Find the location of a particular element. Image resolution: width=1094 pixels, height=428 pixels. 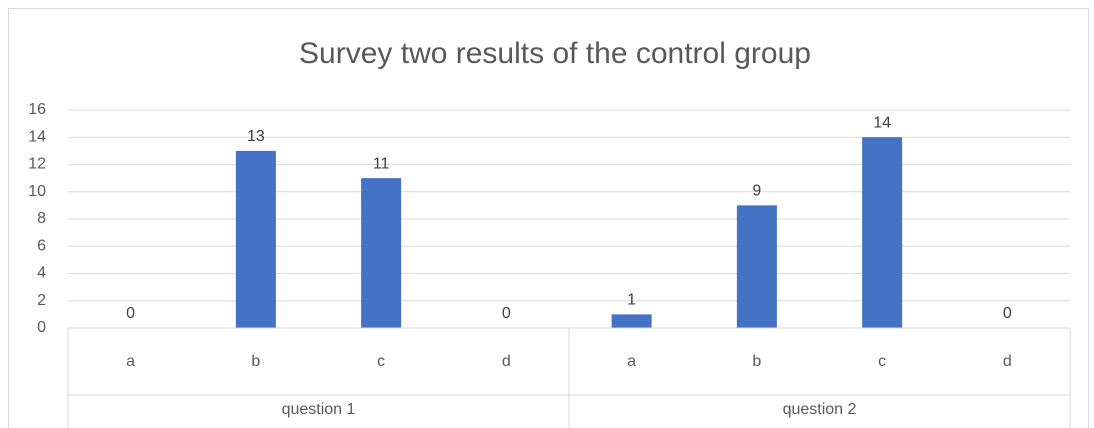

y-tick-label: 14 is located at coordinates (37, 136).